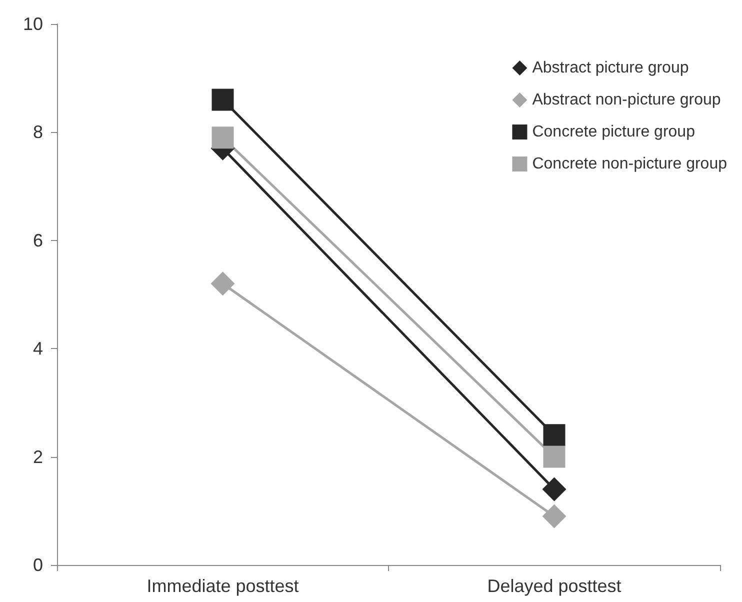 The height and width of the screenshot is (602, 742). Describe the element at coordinates (37, 132) in the screenshot. I see `y-tick-label: 8` at that location.